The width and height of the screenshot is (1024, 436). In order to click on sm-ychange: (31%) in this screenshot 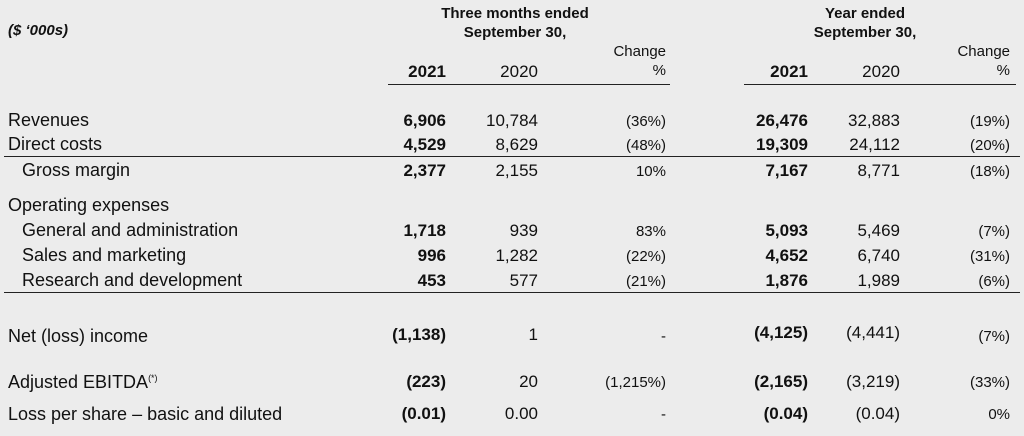, I will do `click(989, 256)`.